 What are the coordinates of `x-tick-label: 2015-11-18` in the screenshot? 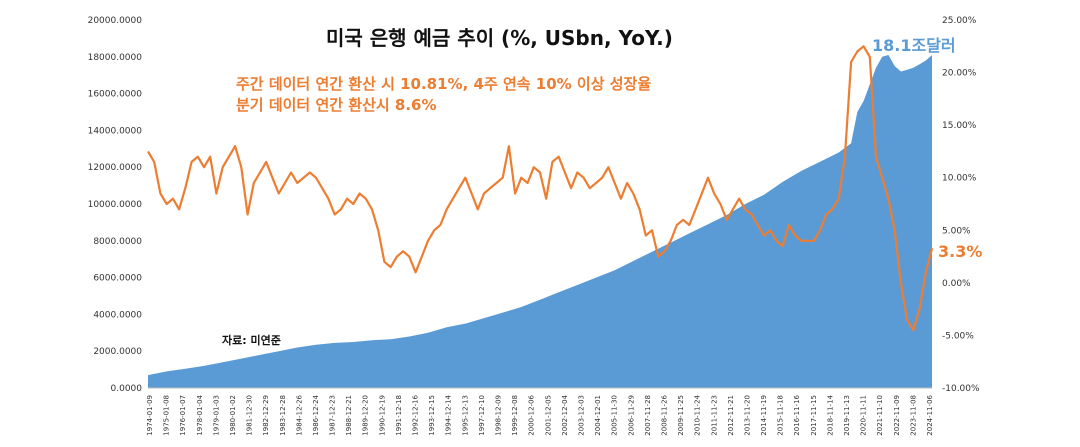 It's located at (781, 415).